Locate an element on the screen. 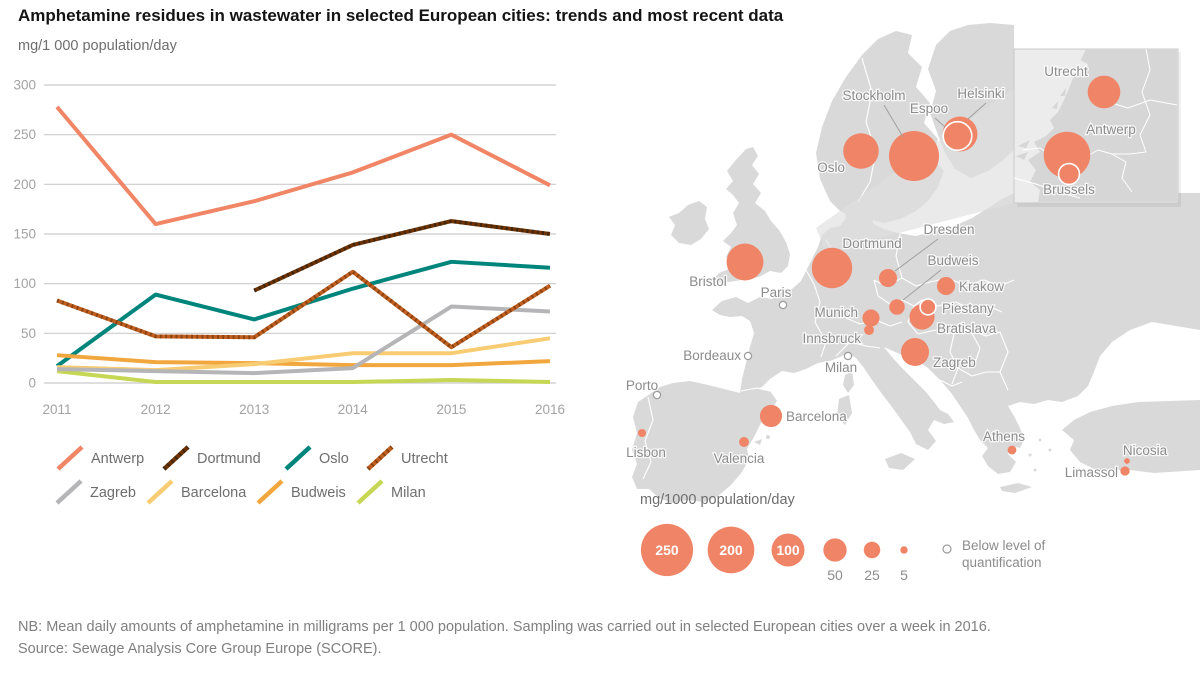 This screenshot has width=1200, height=678. legend-item-zagreb: Zagreb is located at coordinates (95, 492).